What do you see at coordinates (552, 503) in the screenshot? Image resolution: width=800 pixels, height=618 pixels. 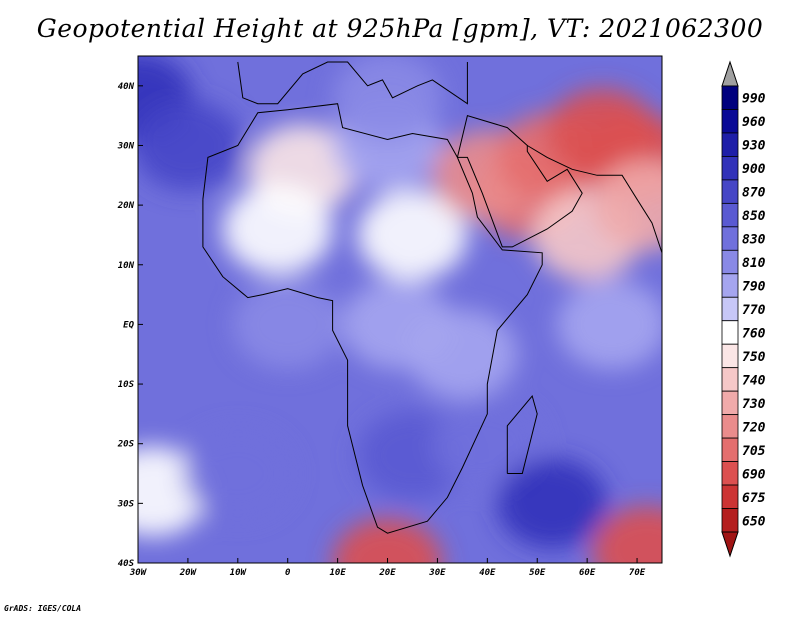 I see `field-indian-ocean-high` at bounding box center [552, 503].